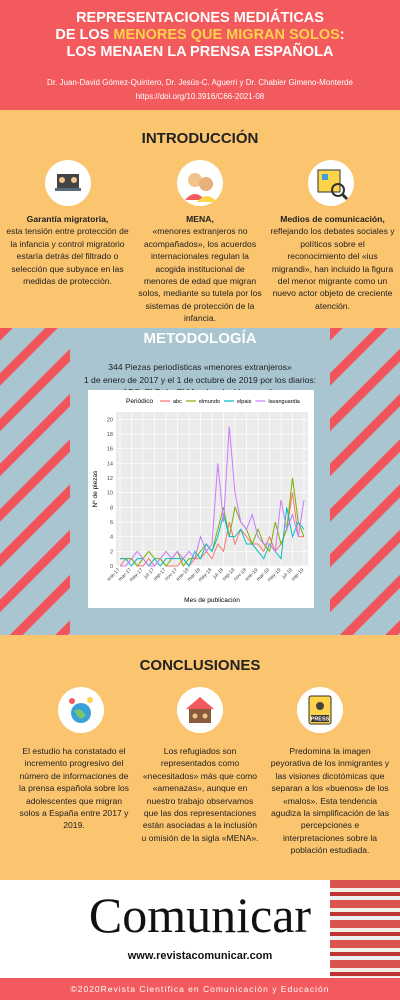 The width and height of the screenshot is (400, 1000). I want to click on title-part: DE LOS, so click(84, 35).